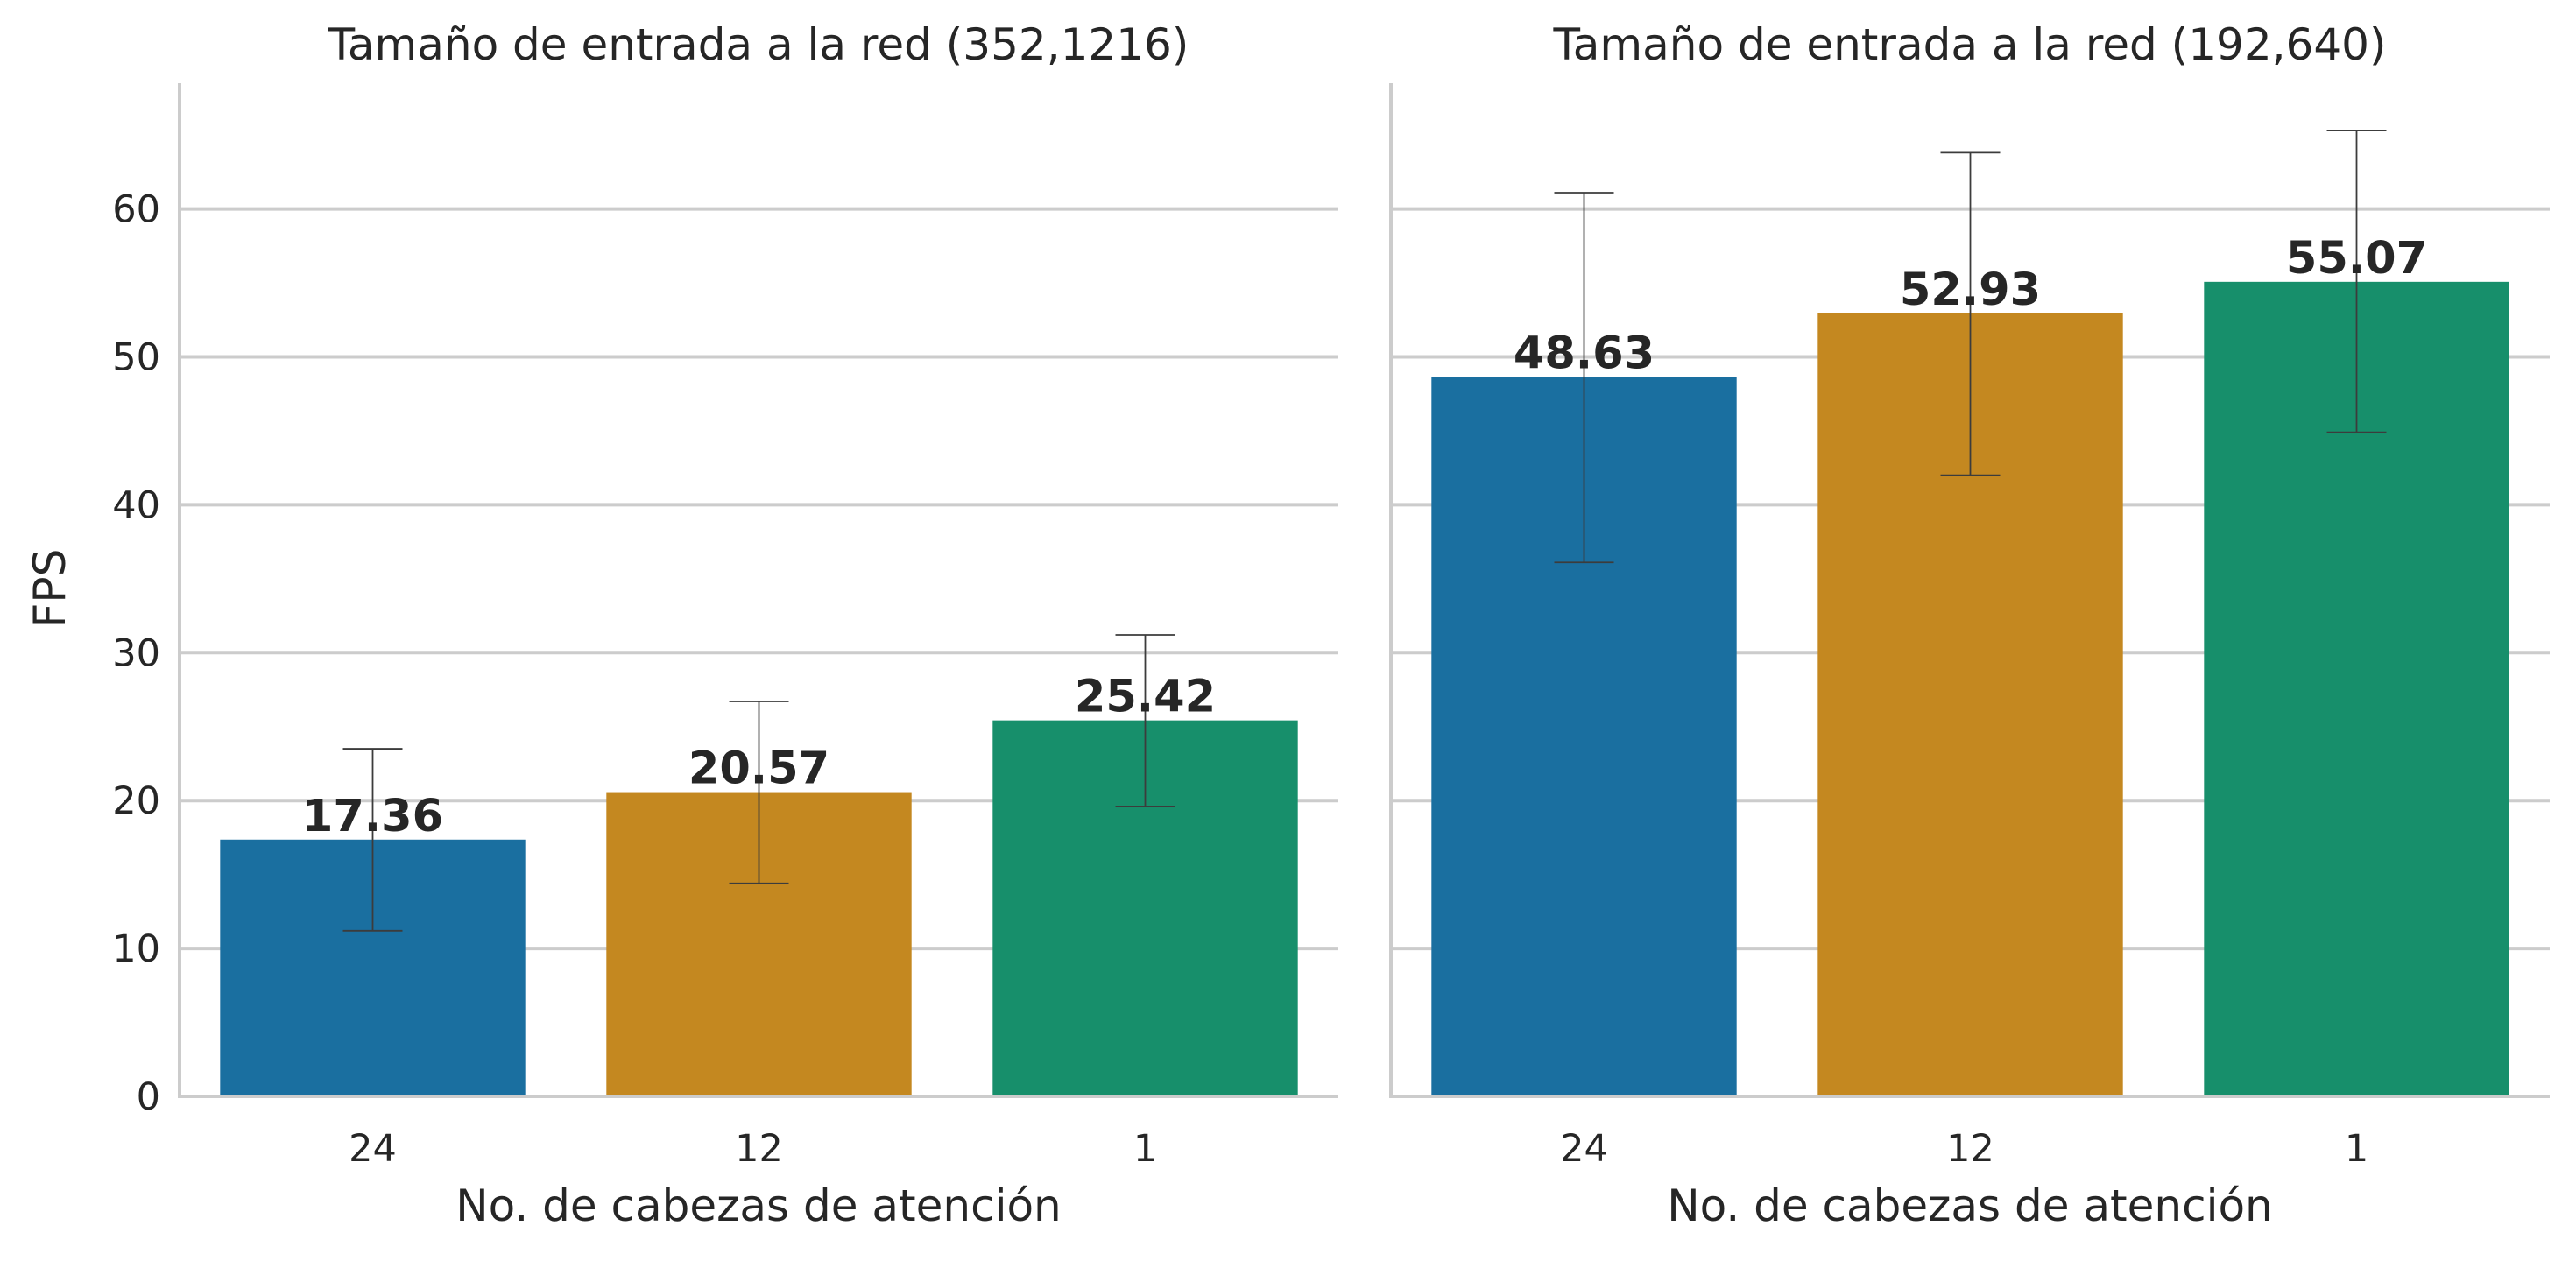 This screenshot has height=1261, width=2576. Describe the element at coordinates (136, 505) in the screenshot. I see `y-tick-label: 40` at that location.